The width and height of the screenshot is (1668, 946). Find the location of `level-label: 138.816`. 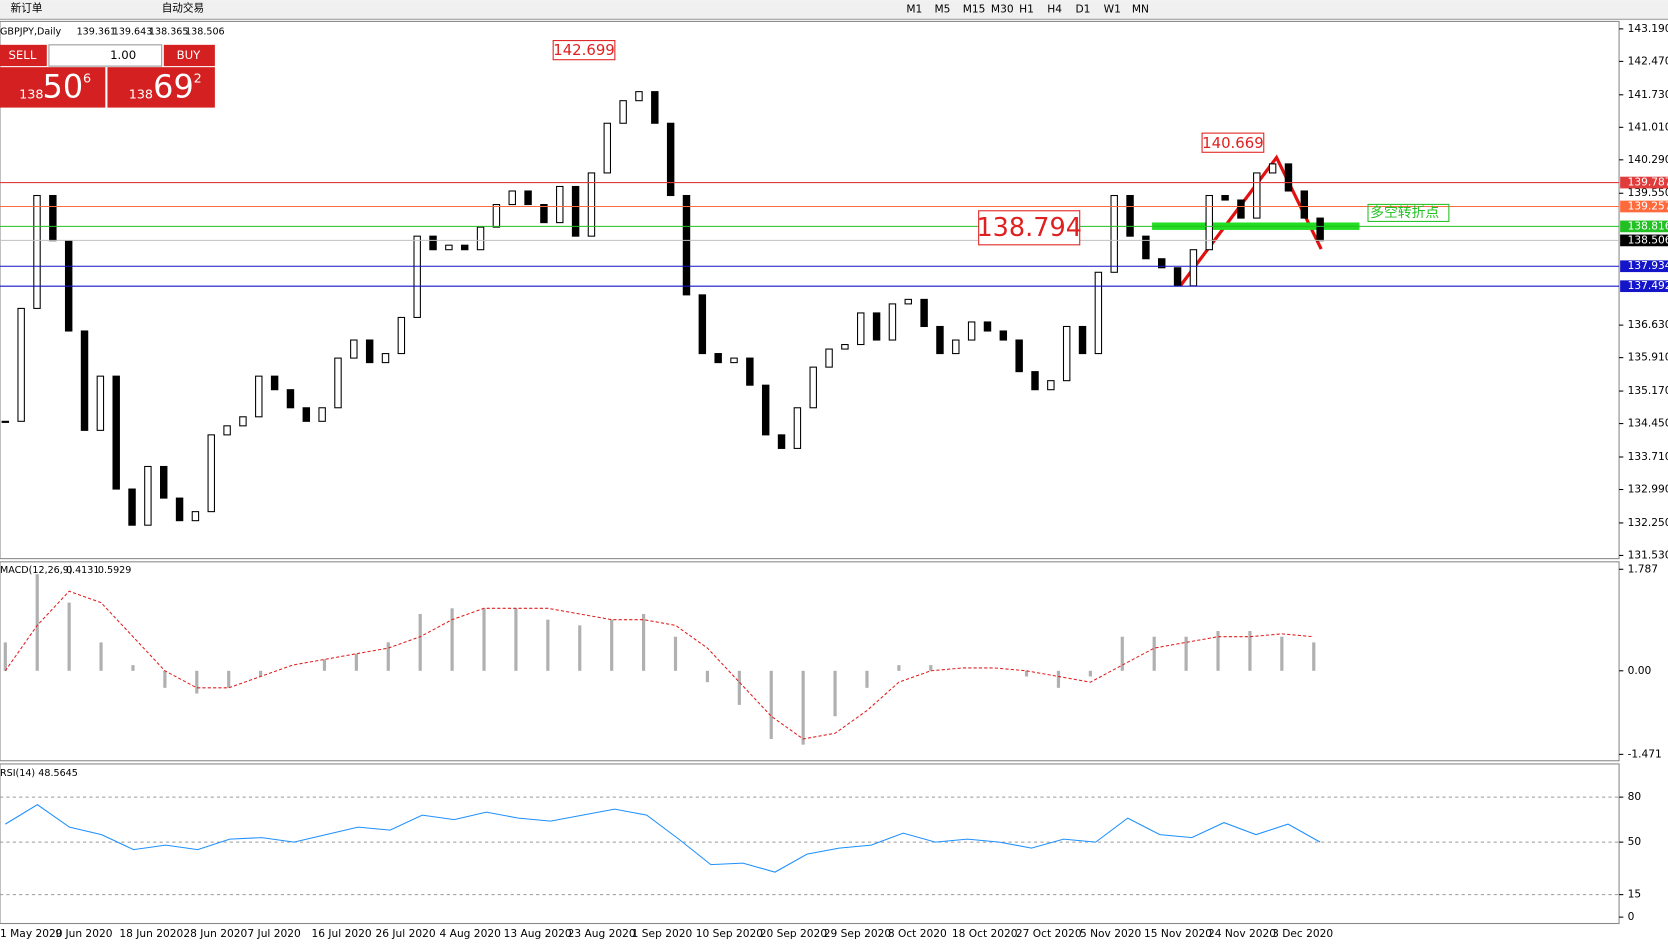

level-label: 138.816 is located at coordinates (1648, 225).